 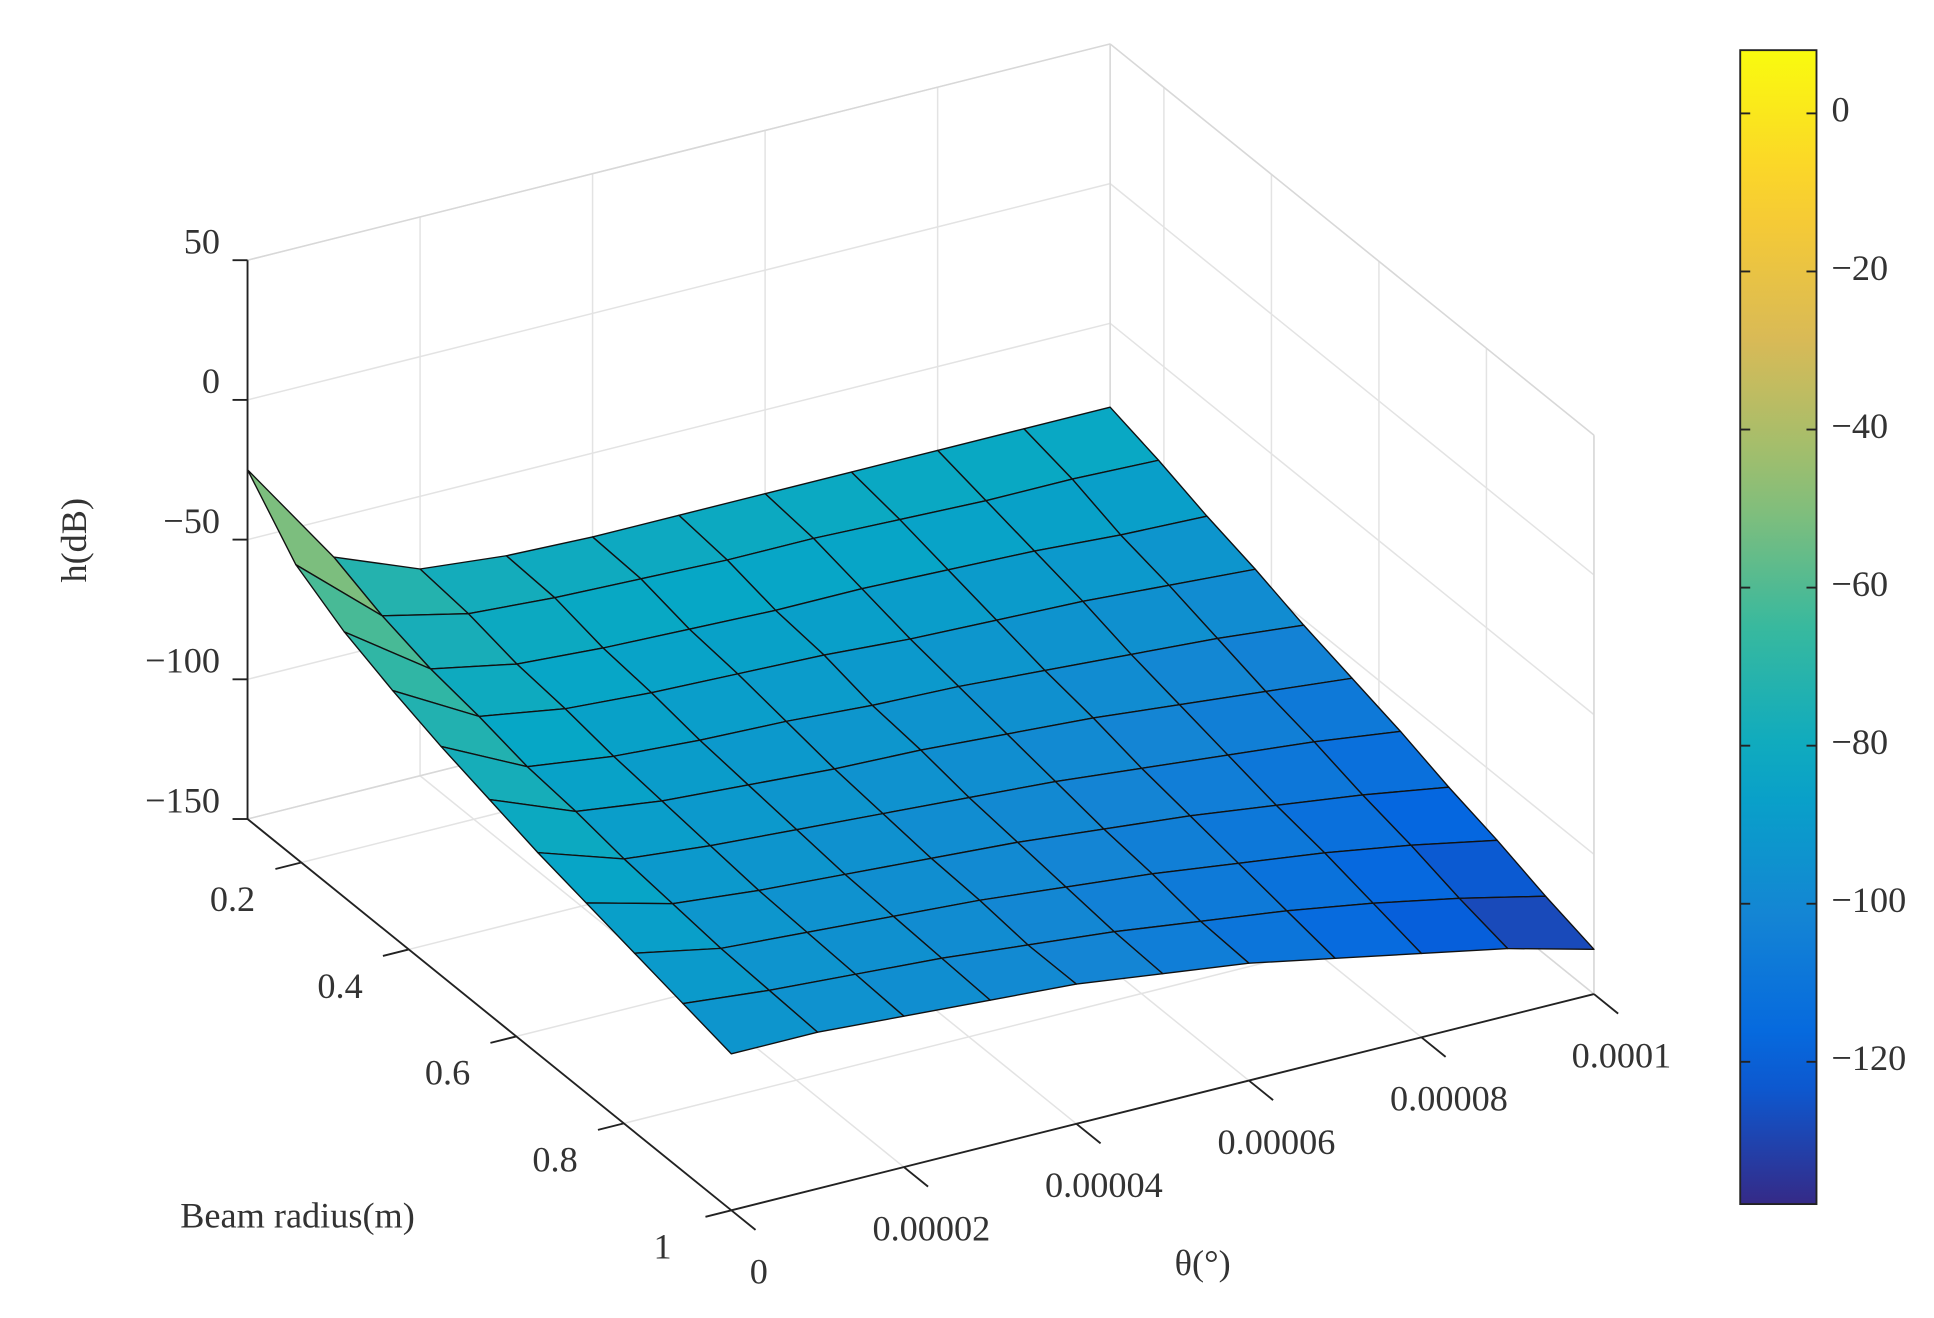 I want to click on colorbar, so click(x=1778, y=627).